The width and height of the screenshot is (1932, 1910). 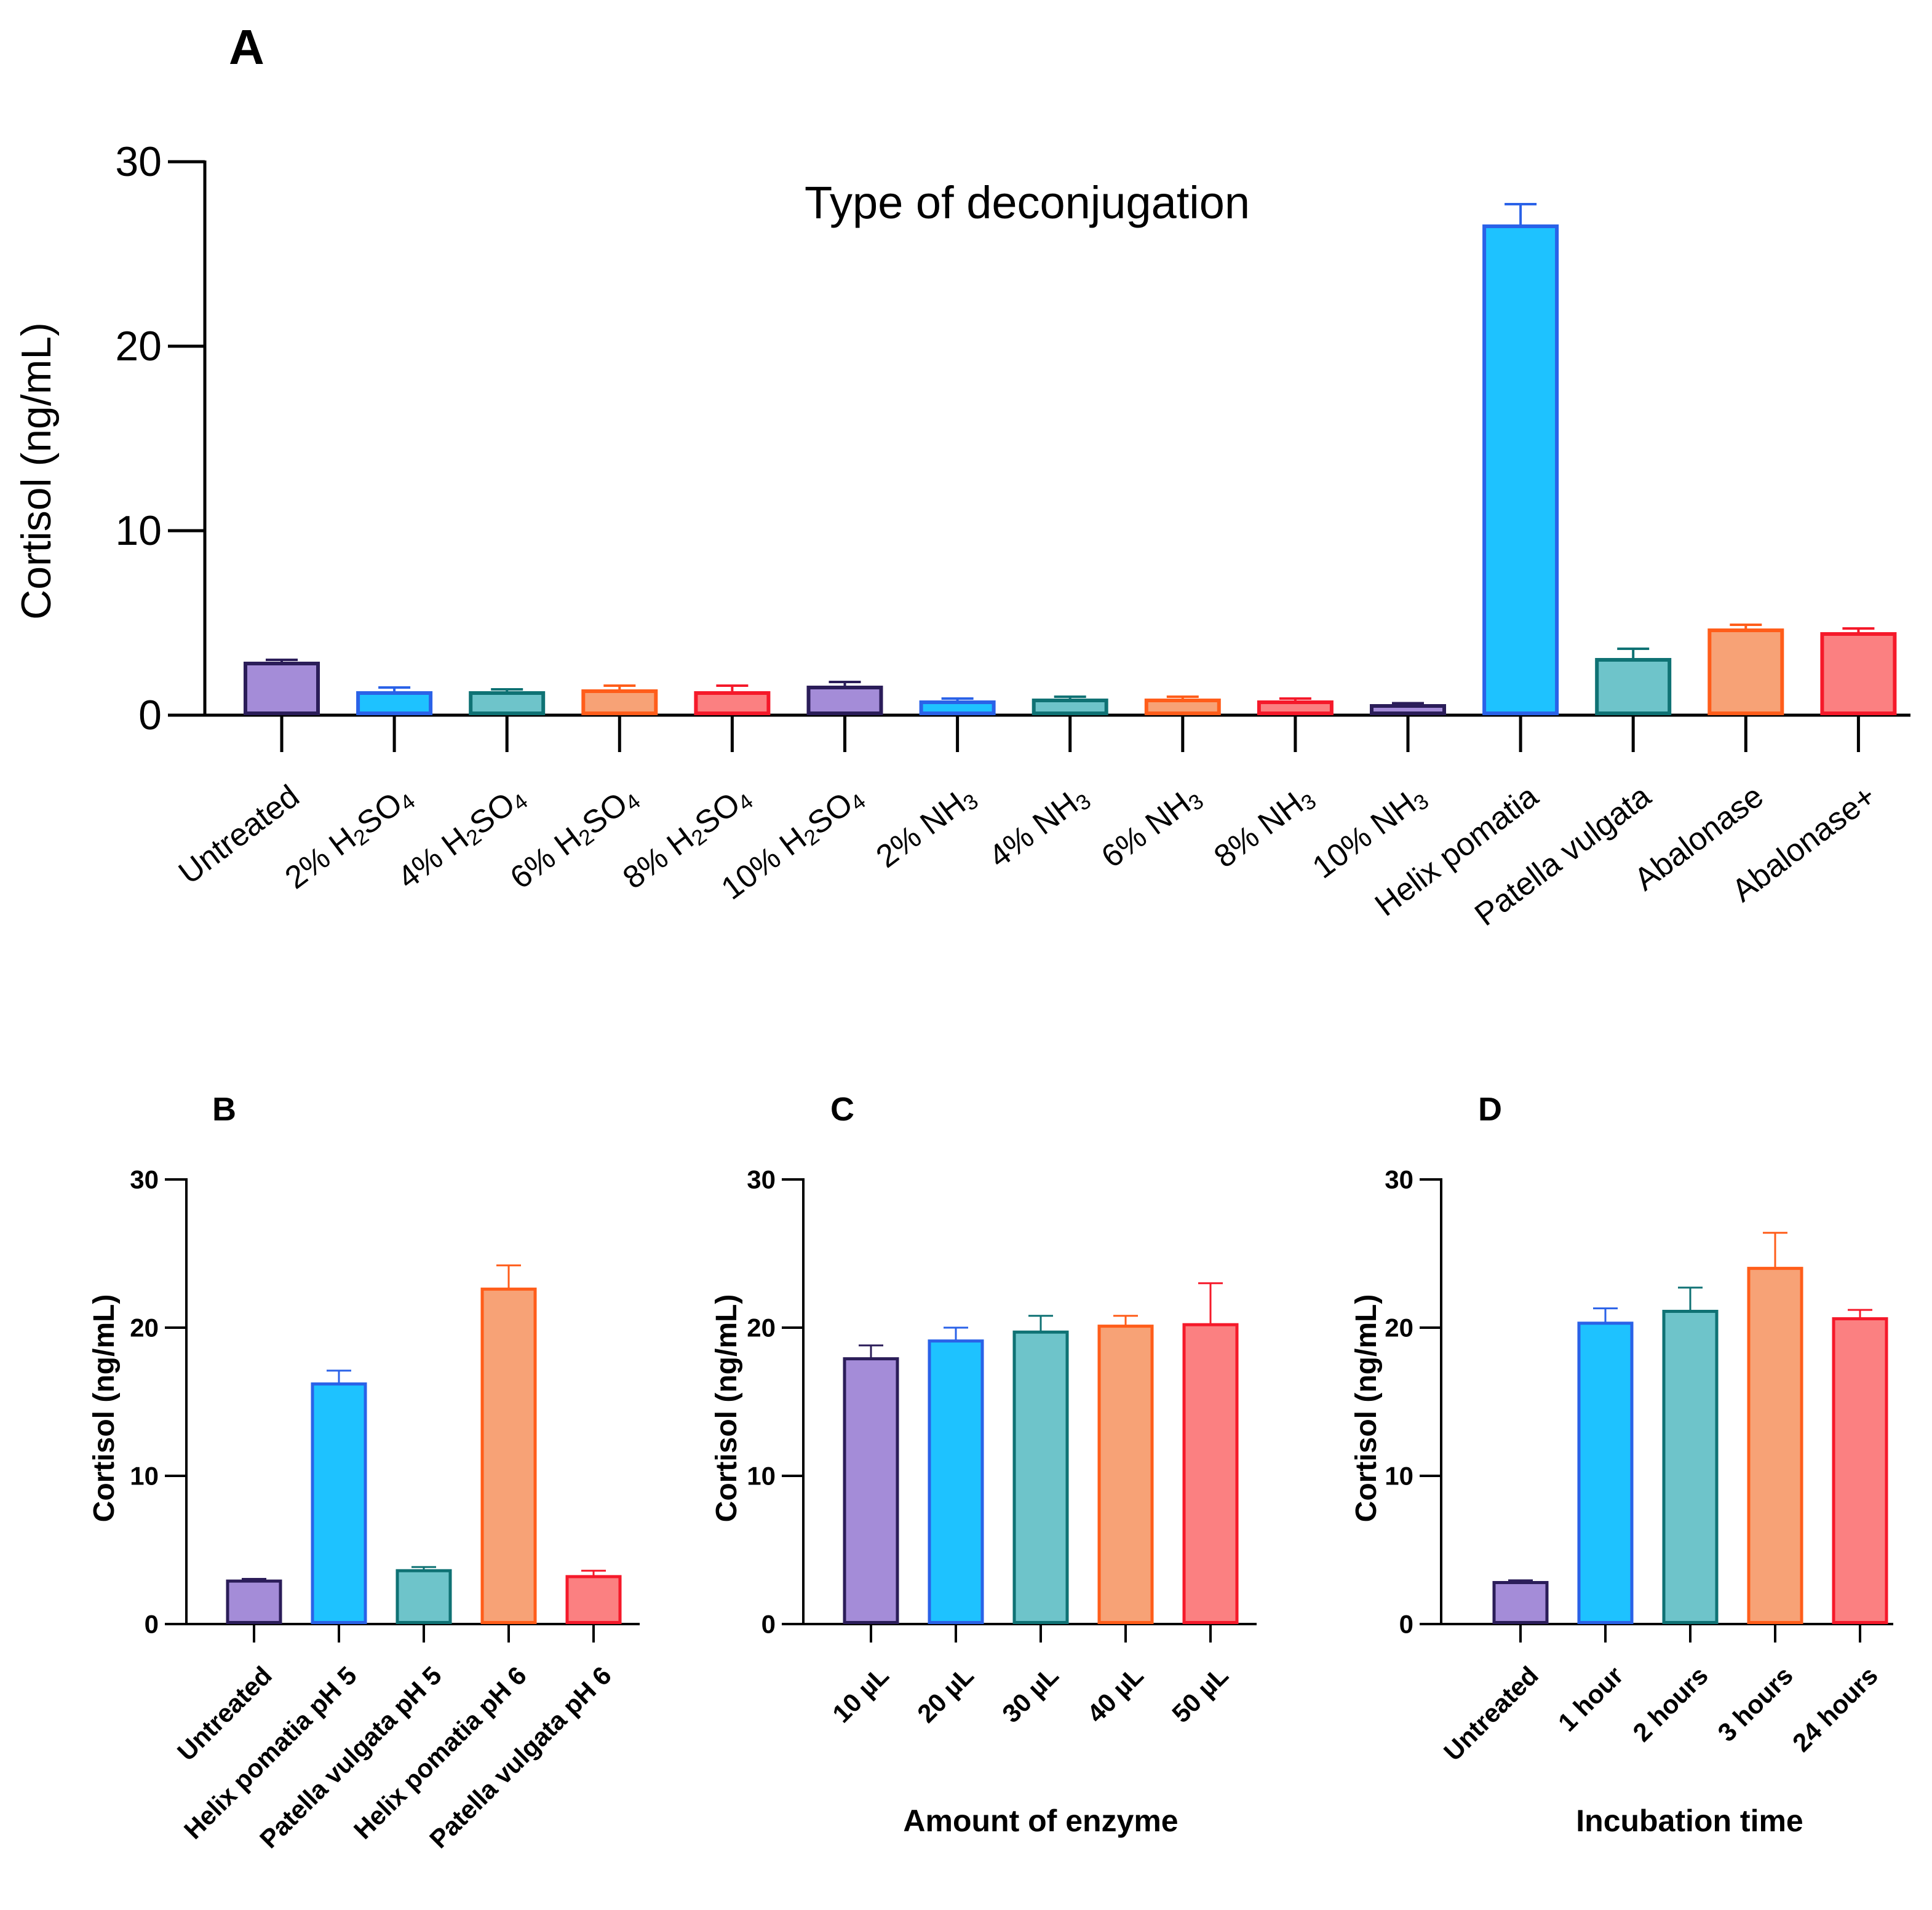 I want to click on panel-b-y-tick-label: 30, so click(x=144, y=1179).